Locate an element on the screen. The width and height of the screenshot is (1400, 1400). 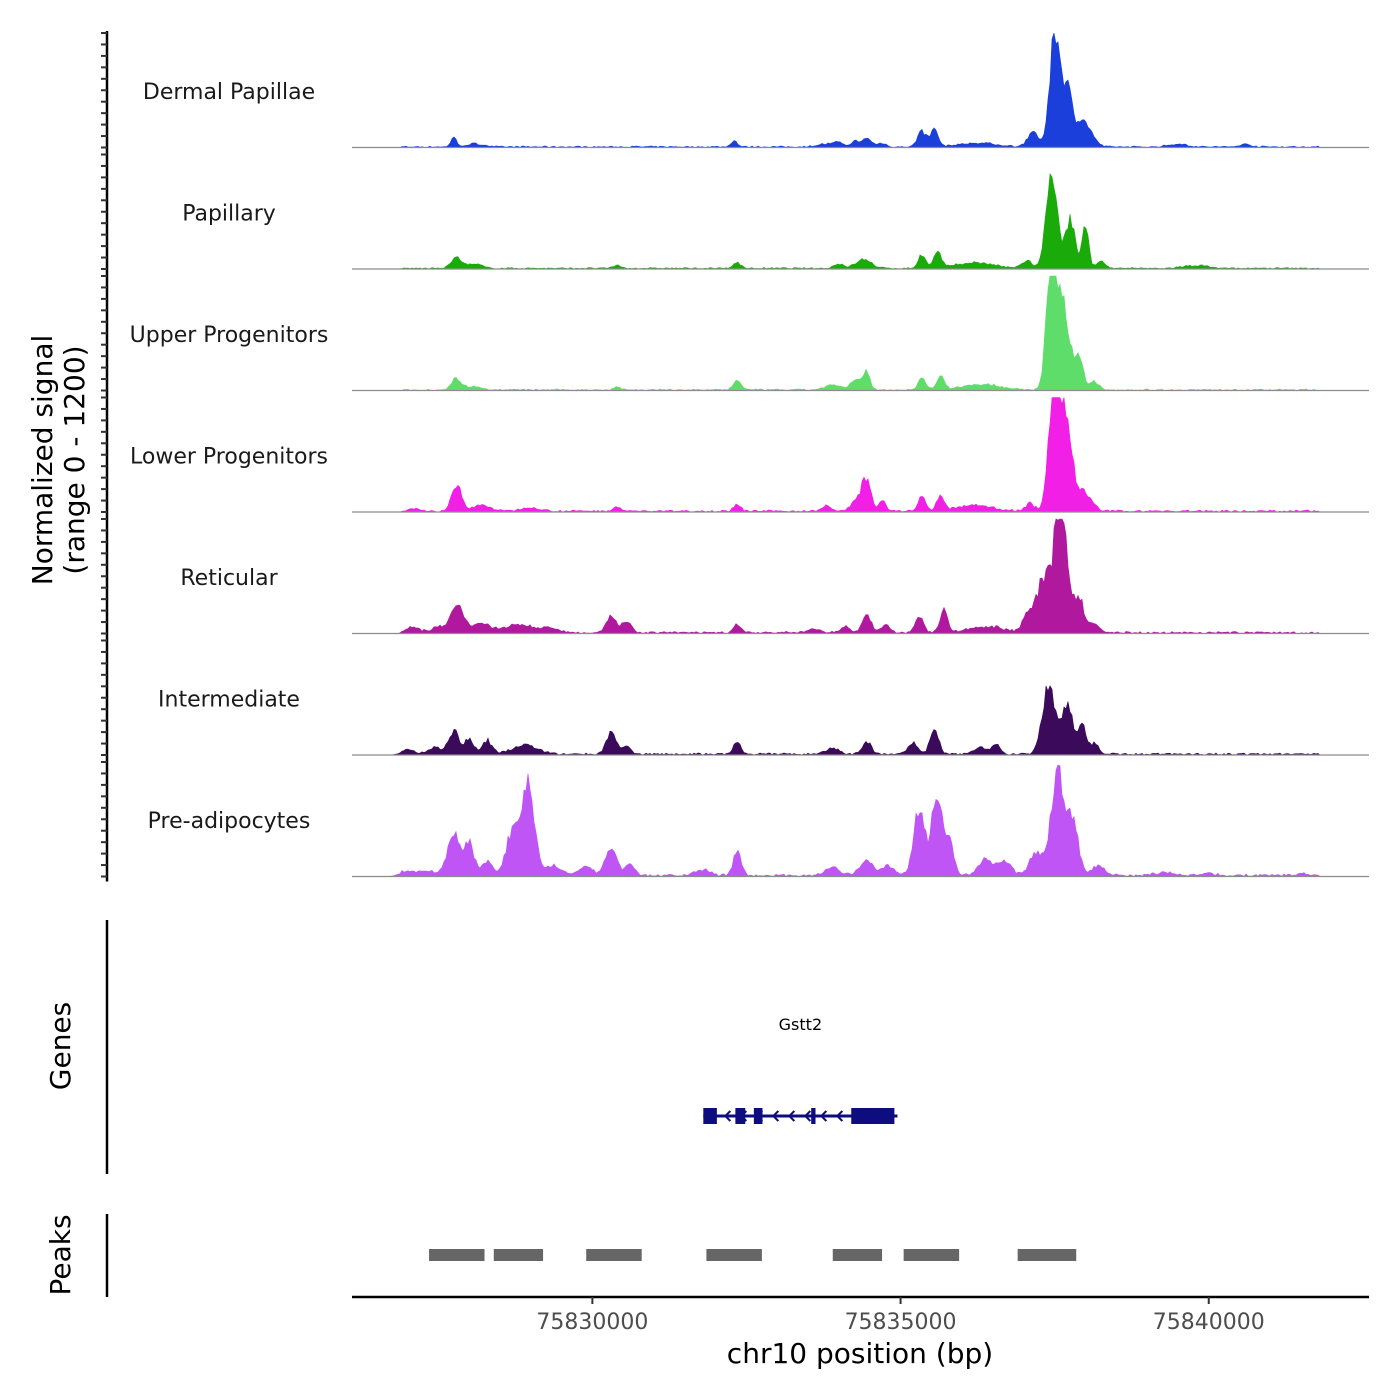
track-label: Reticular is located at coordinates (229, 578).